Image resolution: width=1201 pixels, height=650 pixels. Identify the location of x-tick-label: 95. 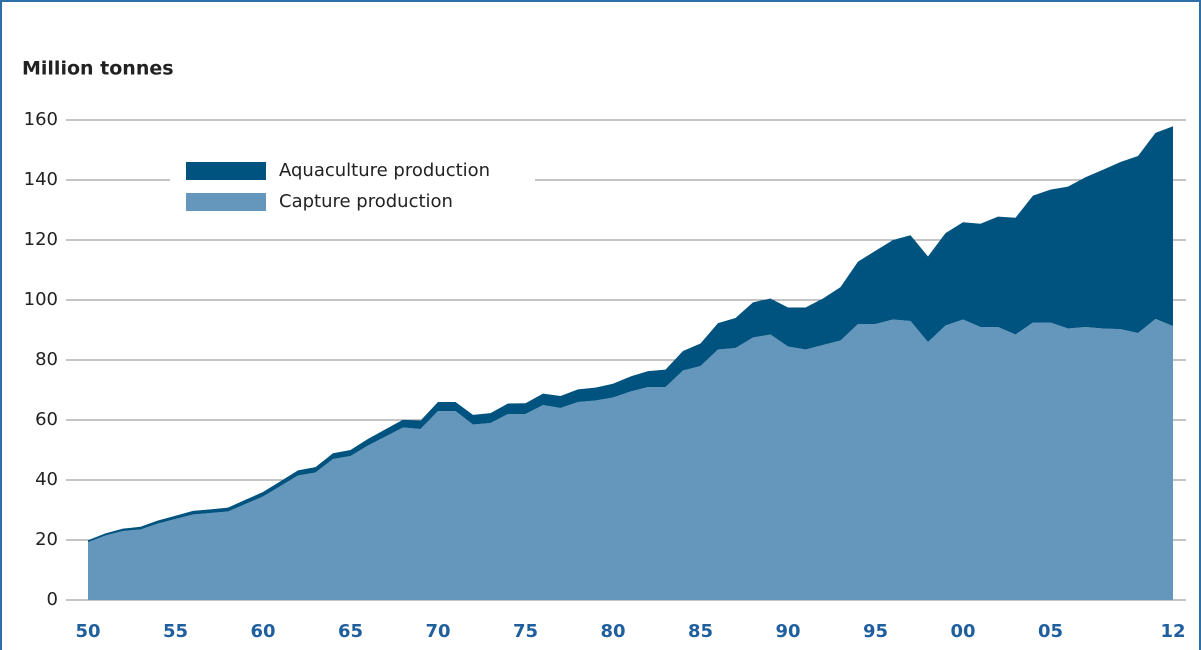
(875, 631).